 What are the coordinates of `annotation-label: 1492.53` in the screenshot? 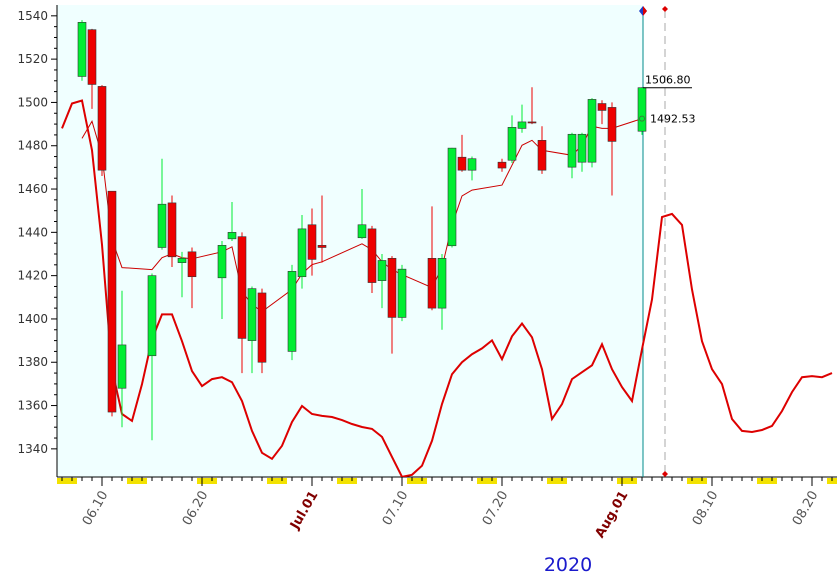 It's located at (673, 119).